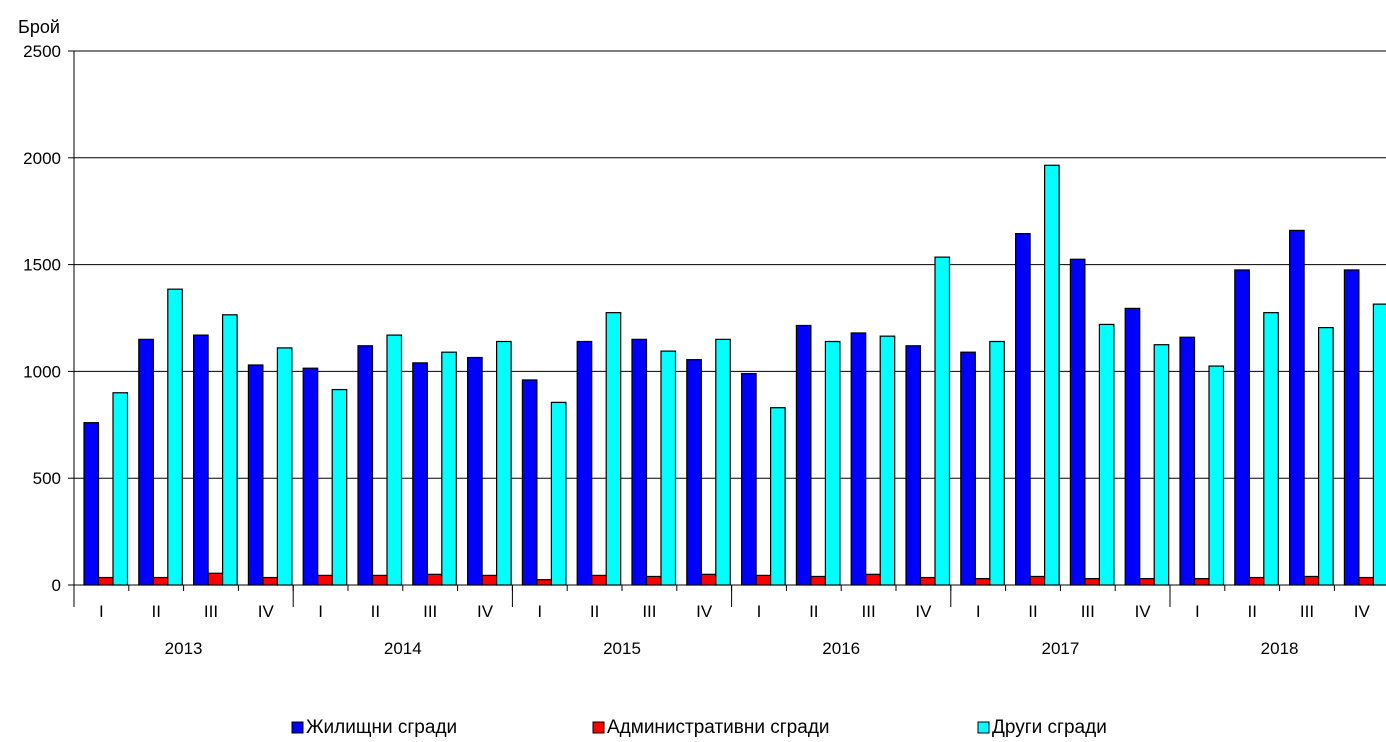  I want to click on legend-label-2: Административни сгради, so click(718, 727).